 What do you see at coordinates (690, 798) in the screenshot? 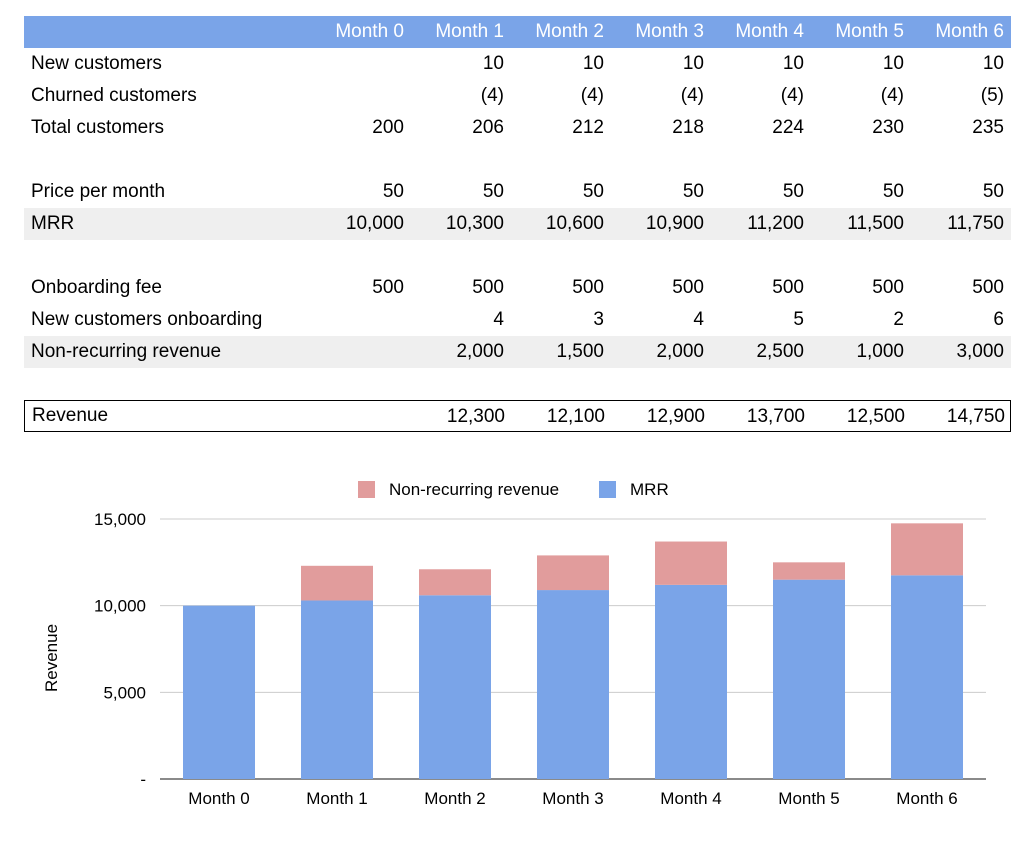
I see `x-tick-label: Month 4` at bounding box center [690, 798].